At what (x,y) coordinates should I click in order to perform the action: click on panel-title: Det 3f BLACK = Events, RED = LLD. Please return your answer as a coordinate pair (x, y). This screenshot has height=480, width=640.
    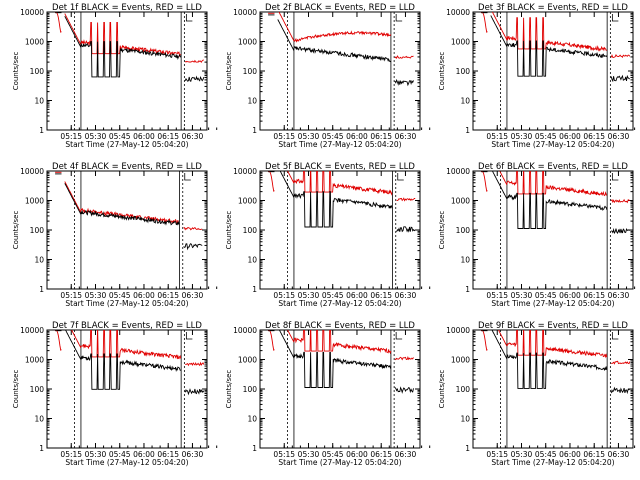
    Looking at the image, I should click on (553, 8).